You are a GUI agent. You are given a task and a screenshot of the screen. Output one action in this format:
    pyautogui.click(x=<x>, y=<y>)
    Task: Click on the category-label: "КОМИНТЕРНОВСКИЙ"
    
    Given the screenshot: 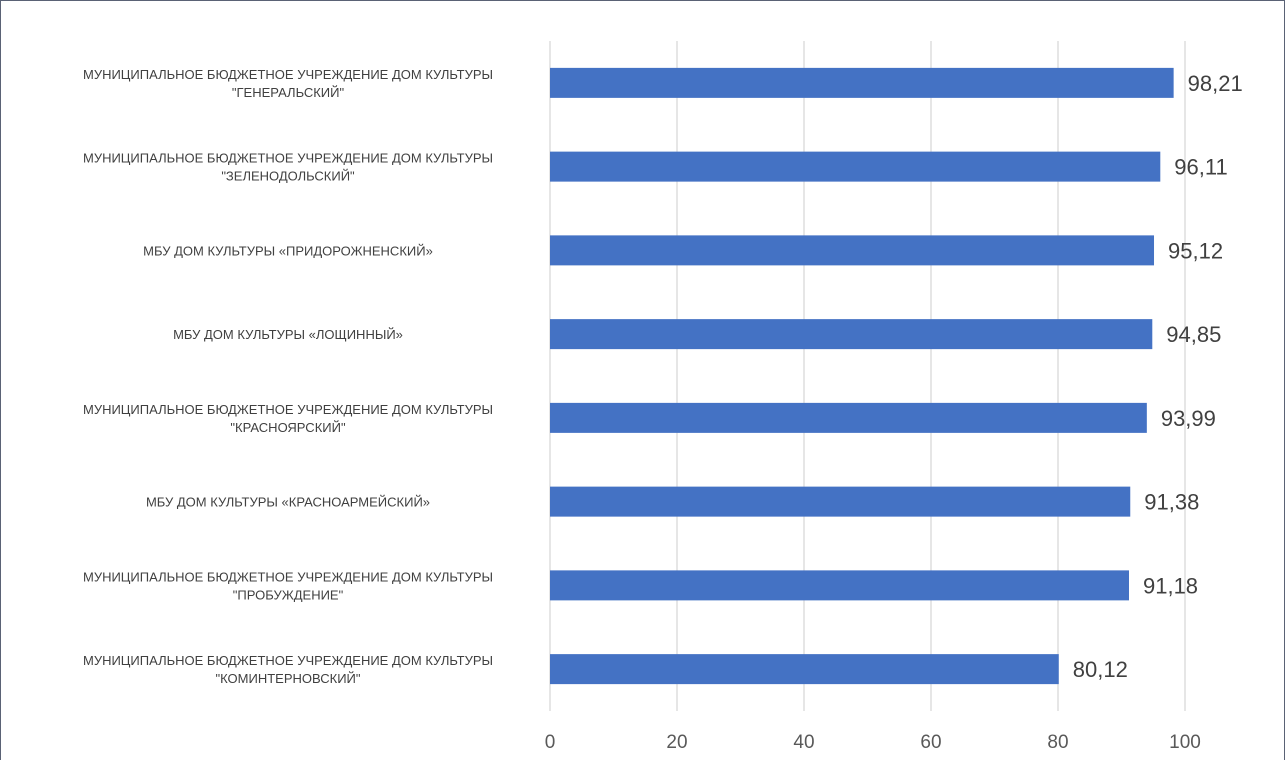 What is the action you would take?
    pyautogui.click(x=288, y=678)
    